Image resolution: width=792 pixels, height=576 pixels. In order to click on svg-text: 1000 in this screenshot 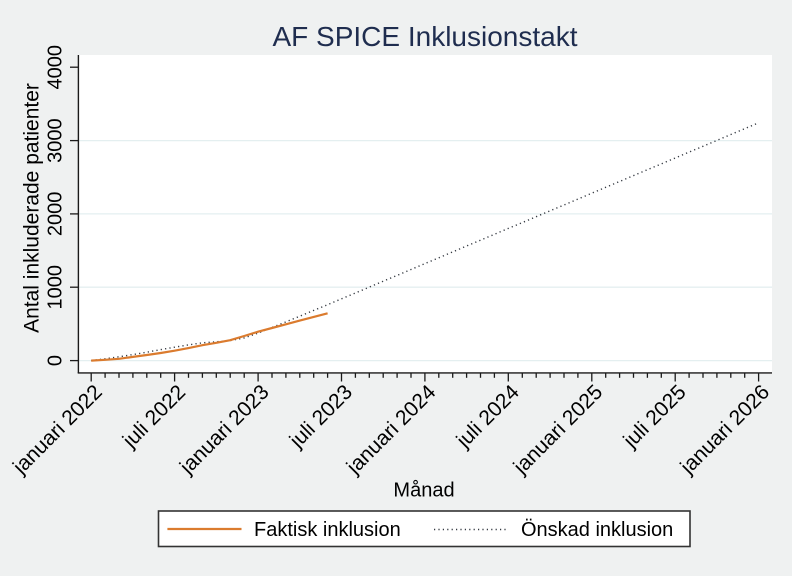, I will do `click(56, 287)`.